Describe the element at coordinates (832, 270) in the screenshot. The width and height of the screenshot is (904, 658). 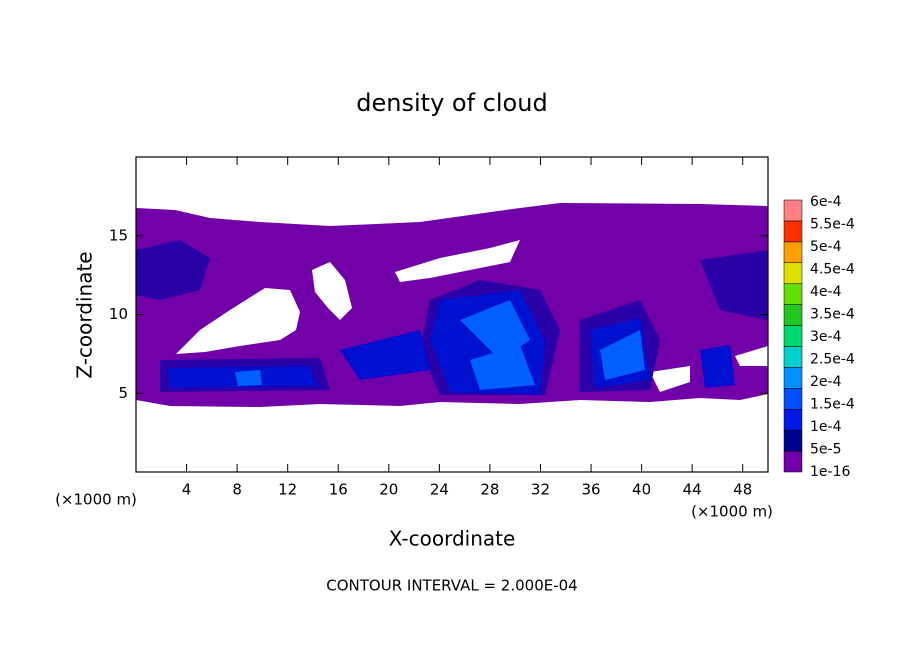
I see `colorbar-label: 4.5e-4` at that location.